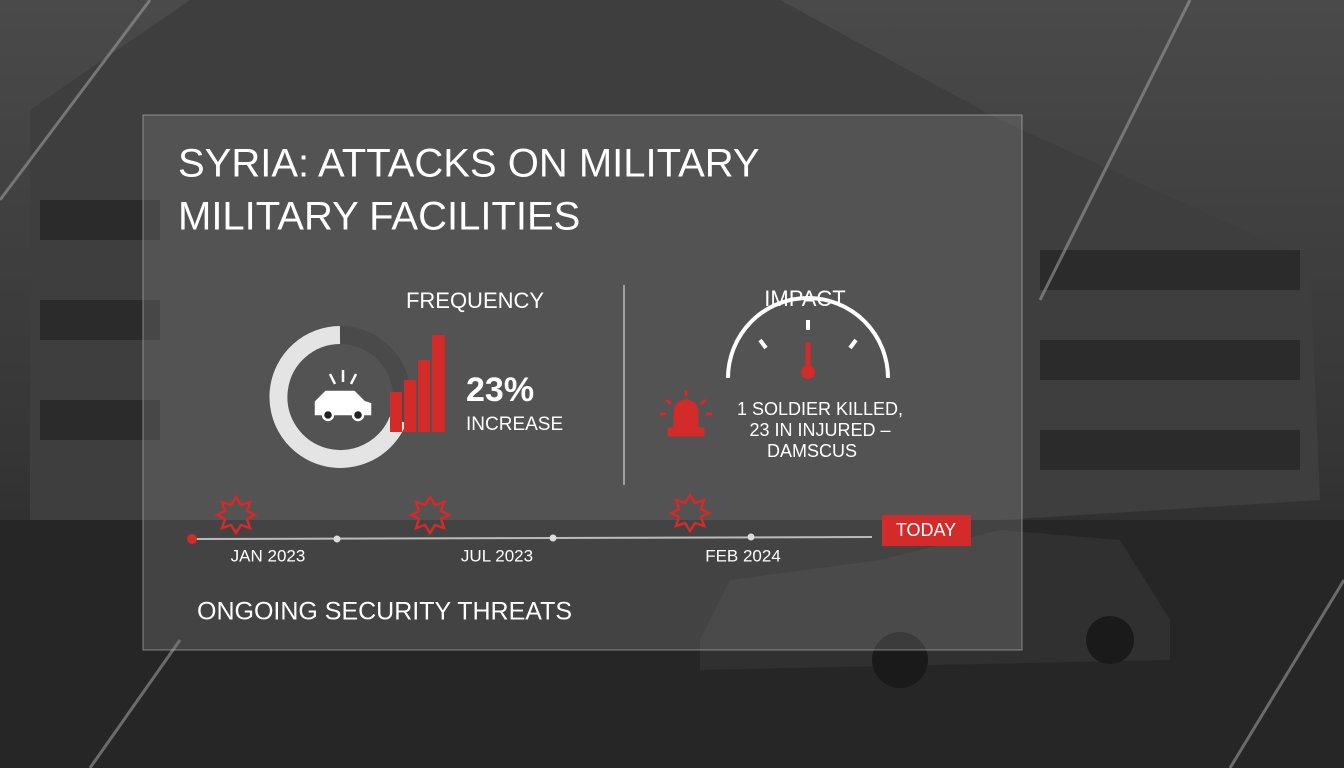 This screenshot has width=1344, height=768. Describe the element at coordinates (379, 217) in the screenshot. I see `title-line: MILITARY FACILITIES` at that location.